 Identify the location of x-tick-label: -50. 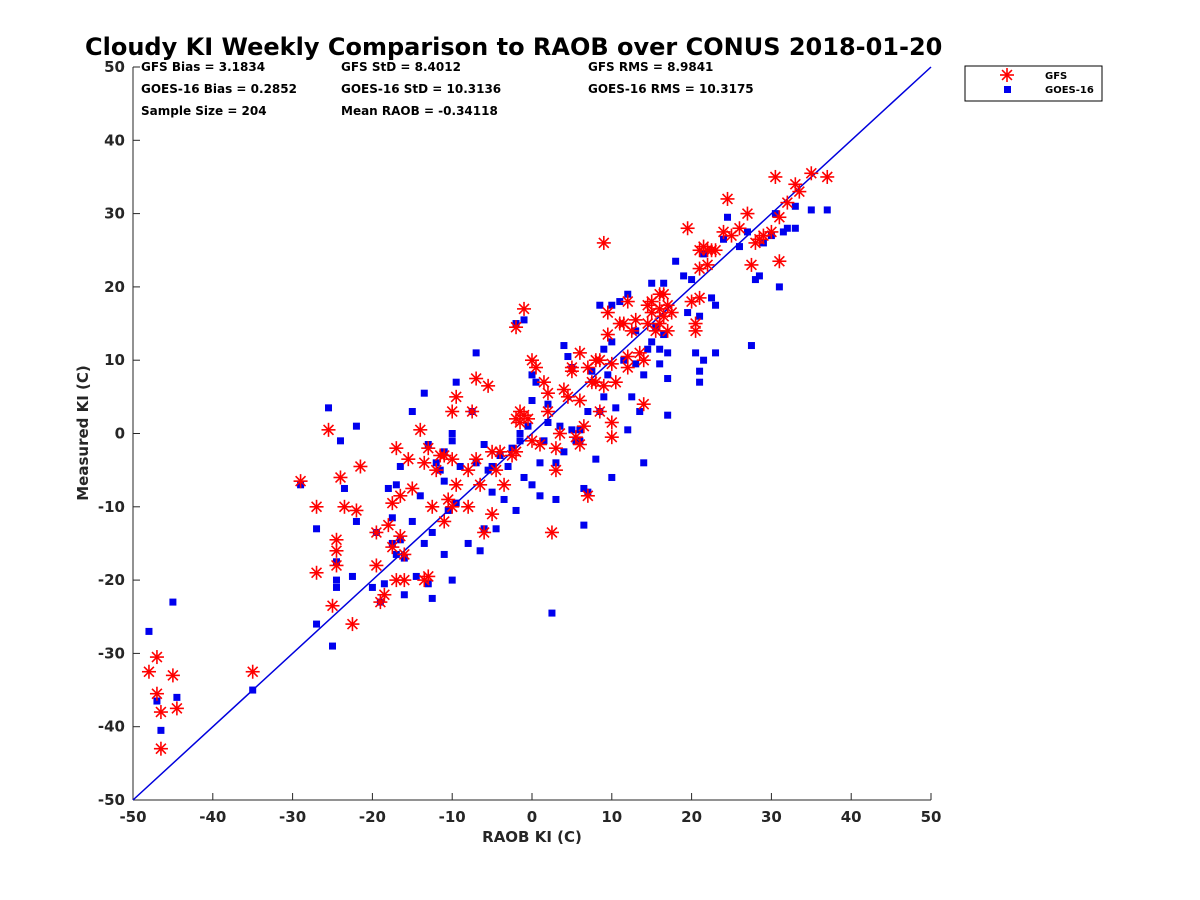
(132, 817).